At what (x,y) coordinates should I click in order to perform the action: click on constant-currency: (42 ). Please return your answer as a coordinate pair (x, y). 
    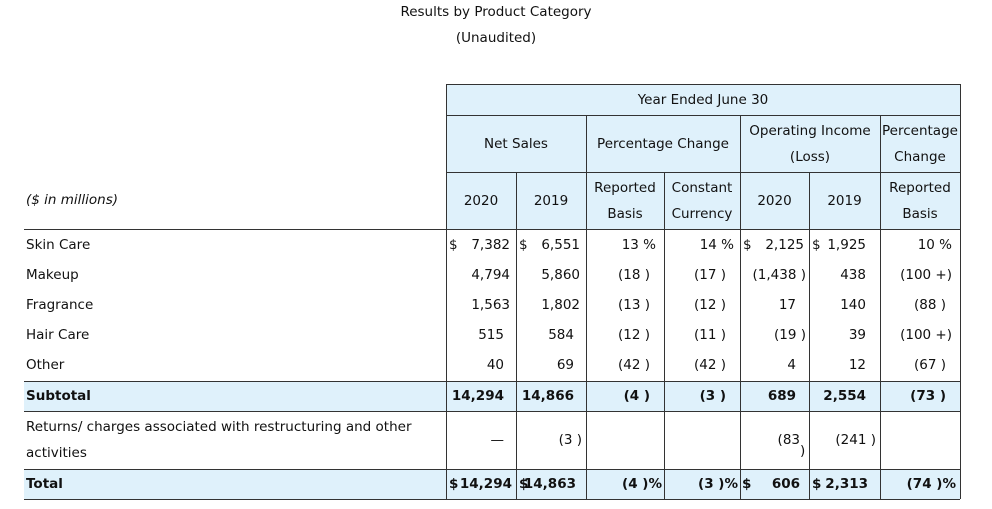
    Looking at the image, I should click on (709, 365).